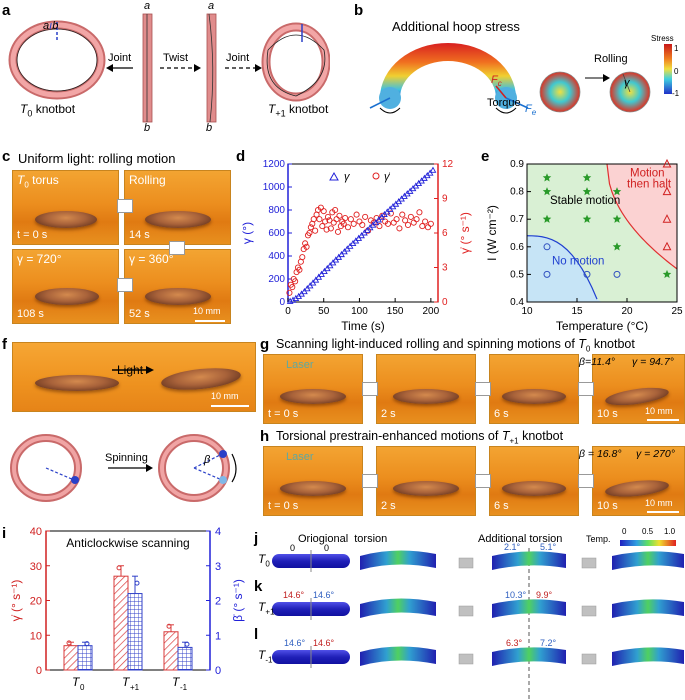  Describe the element at coordinates (16, 601) in the screenshot. I see `i-ylabel-left: γ̇ (° s⁻¹)` at that location.